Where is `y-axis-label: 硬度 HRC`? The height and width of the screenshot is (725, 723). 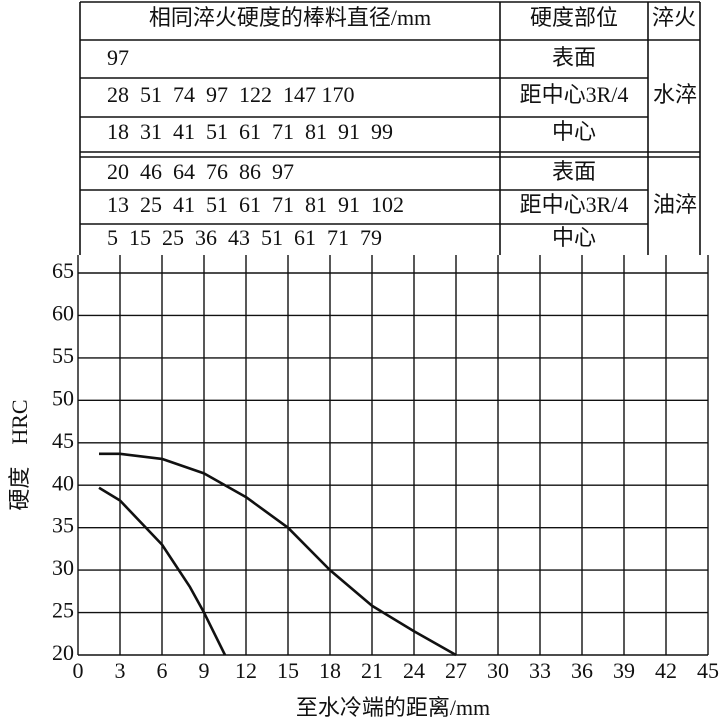
y-axis-label: 硬度 HRC is located at coordinates (19, 454).